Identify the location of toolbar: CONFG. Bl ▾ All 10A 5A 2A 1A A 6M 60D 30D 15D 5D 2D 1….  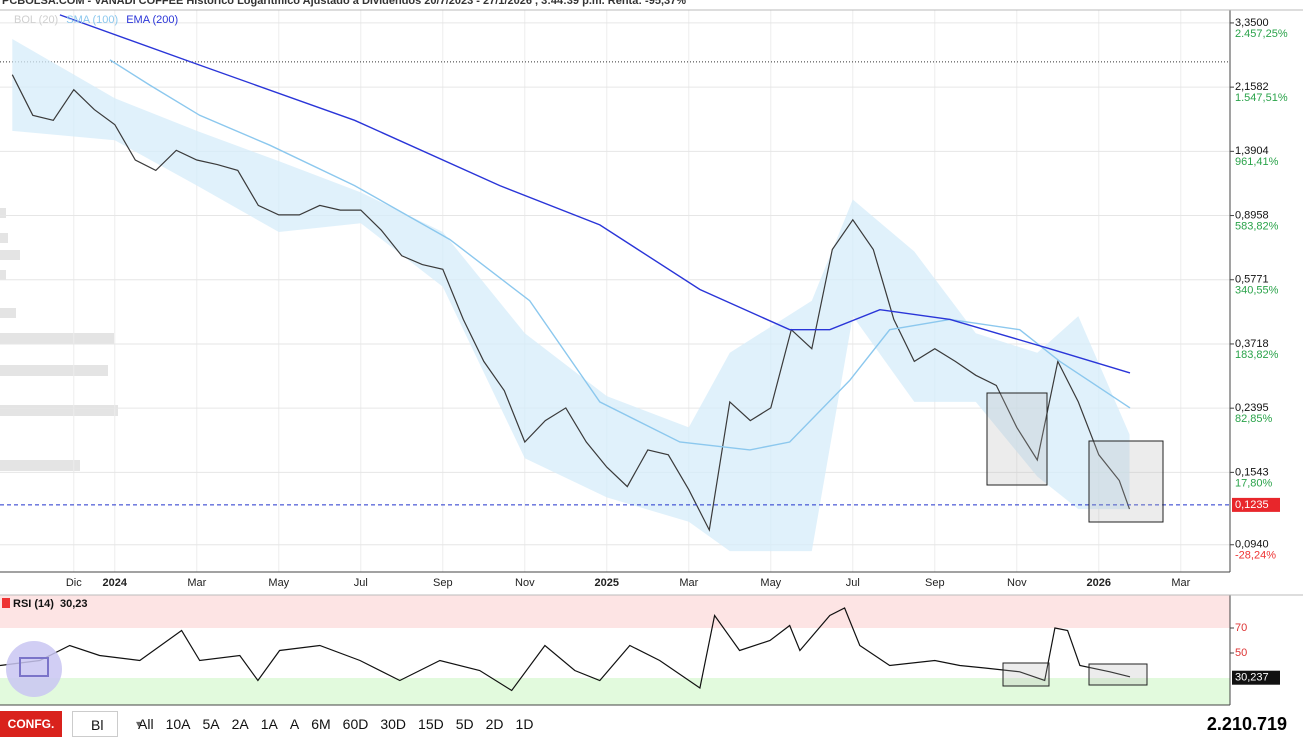
(651, 724).